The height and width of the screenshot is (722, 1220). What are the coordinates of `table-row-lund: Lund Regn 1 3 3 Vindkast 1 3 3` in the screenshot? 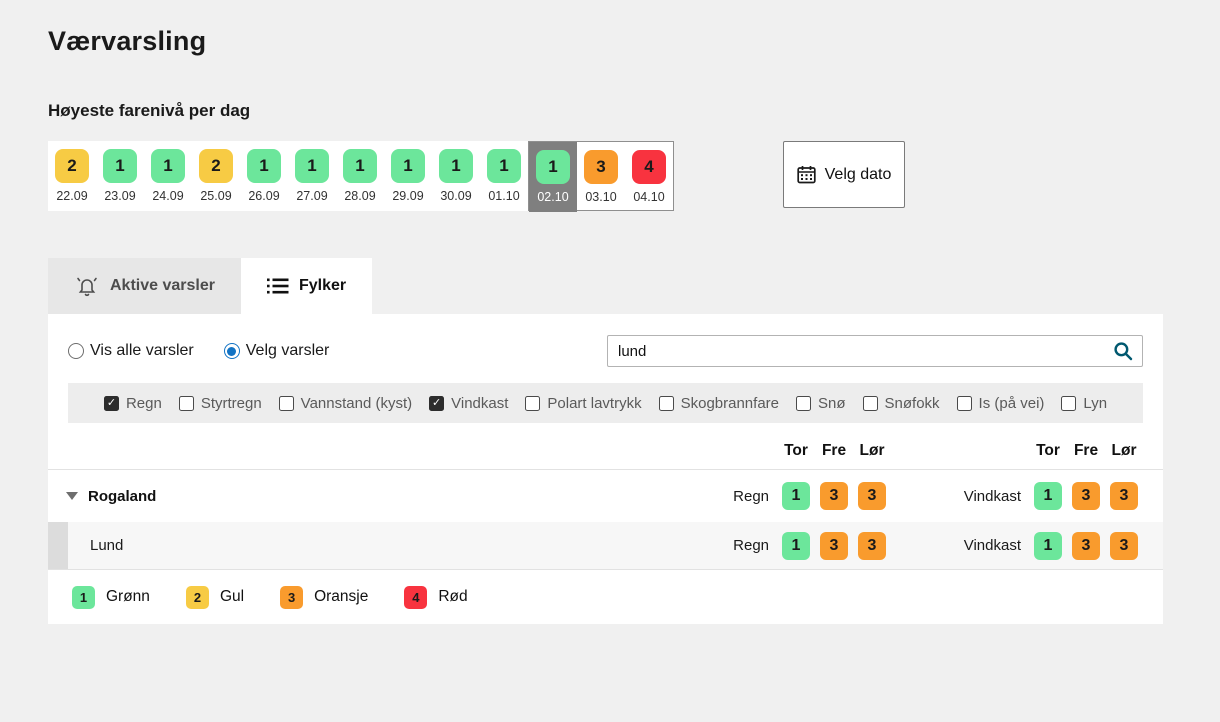 It's located at (605, 546).